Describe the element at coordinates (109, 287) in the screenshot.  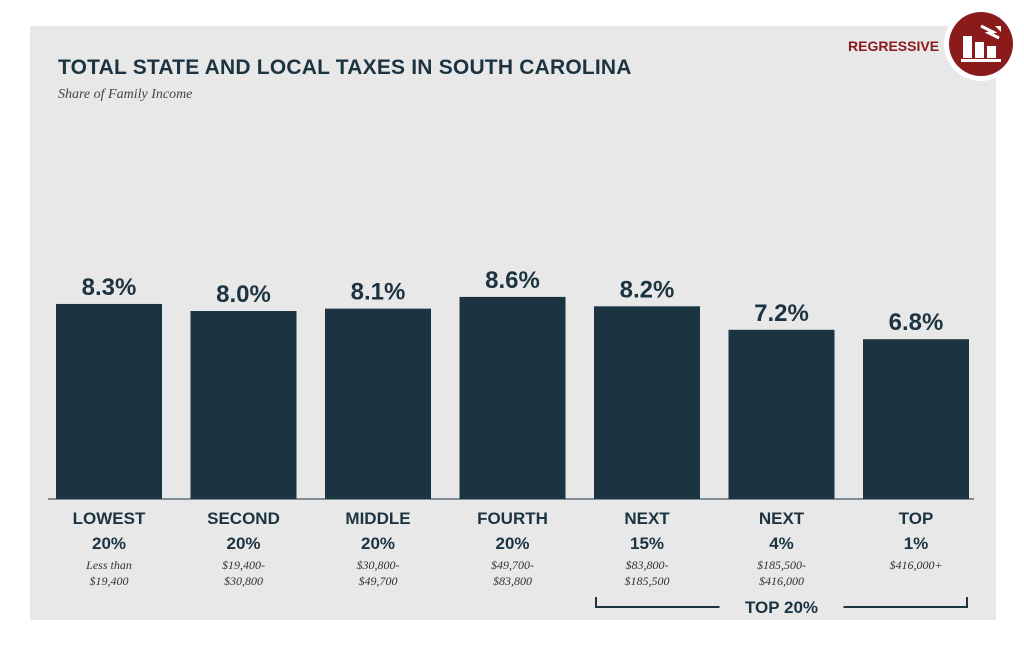
I see `value-label: 8.3%` at that location.